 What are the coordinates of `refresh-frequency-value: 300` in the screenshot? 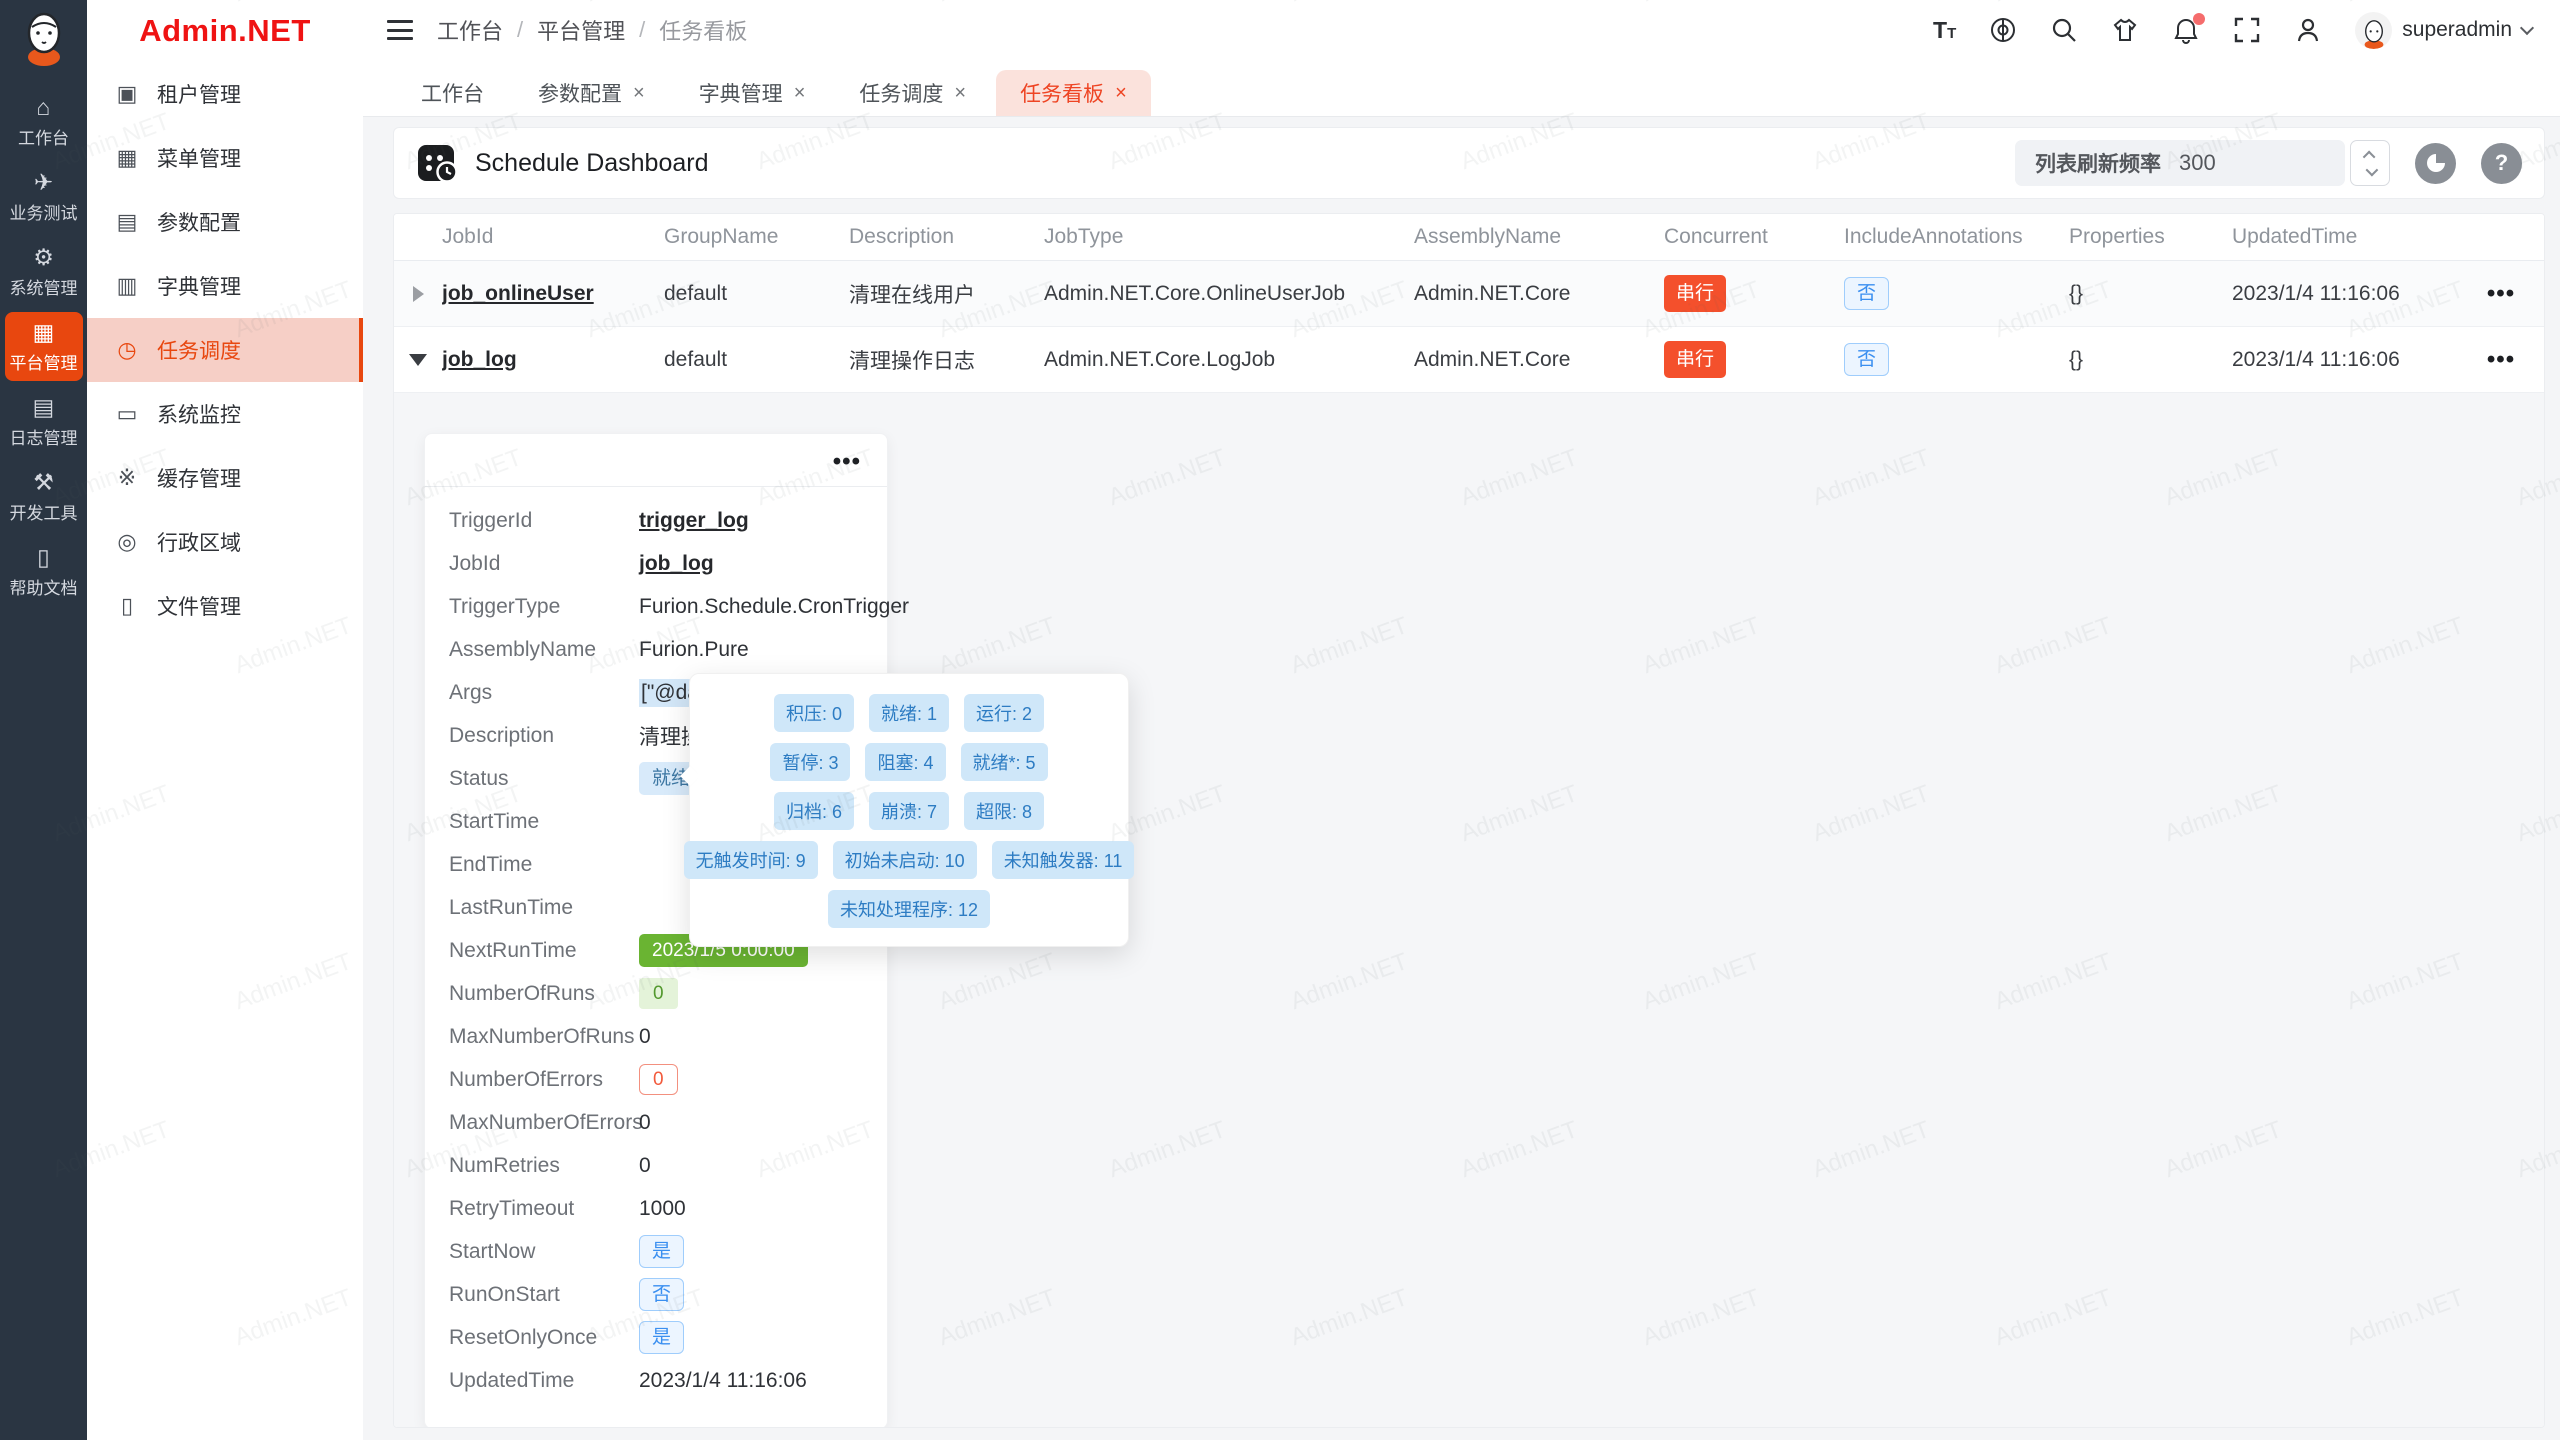 It's located at (2197, 162).